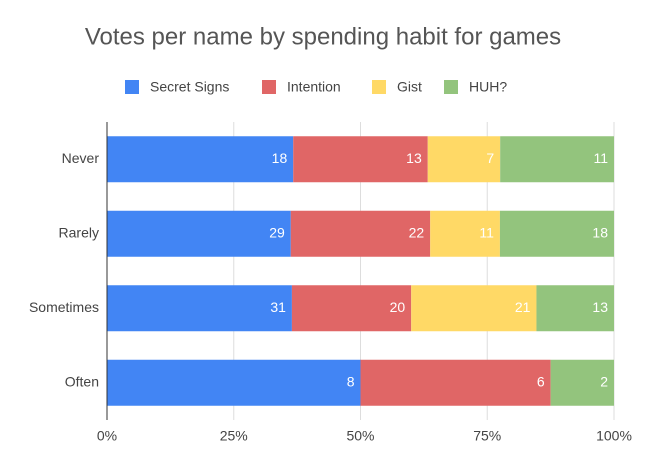  What do you see at coordinates (487, 436) in the screenshot?
I see `x-tick-label: 75%` at bounding box center [487, 436].